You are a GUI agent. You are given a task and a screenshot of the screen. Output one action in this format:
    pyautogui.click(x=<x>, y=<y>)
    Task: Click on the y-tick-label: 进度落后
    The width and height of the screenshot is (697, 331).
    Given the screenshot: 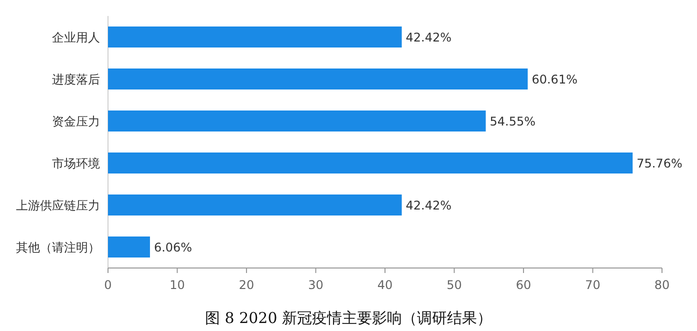 What is the action you would take?
    pyautogui.click(x=76, y=79)
    